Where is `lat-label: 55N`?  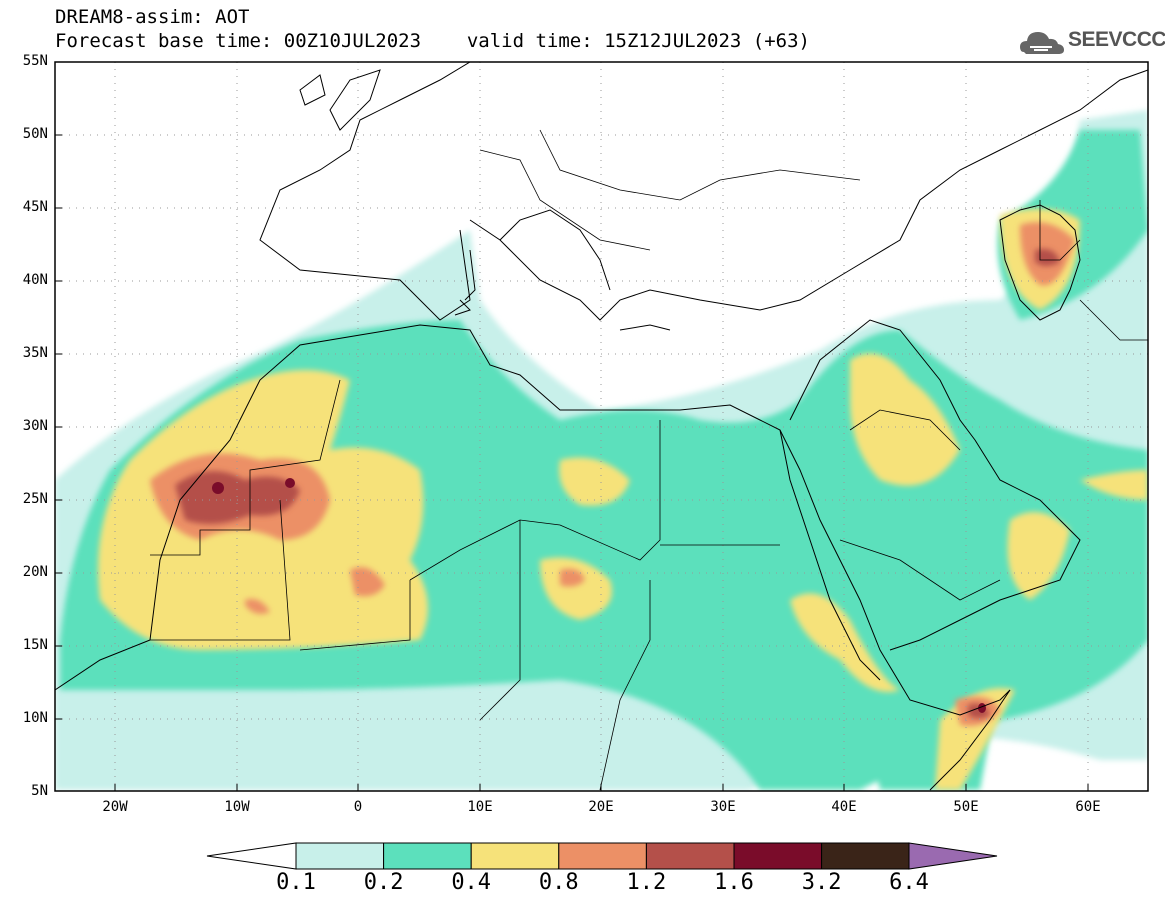 lat-label: 55N is located at coordinates (35, 61).